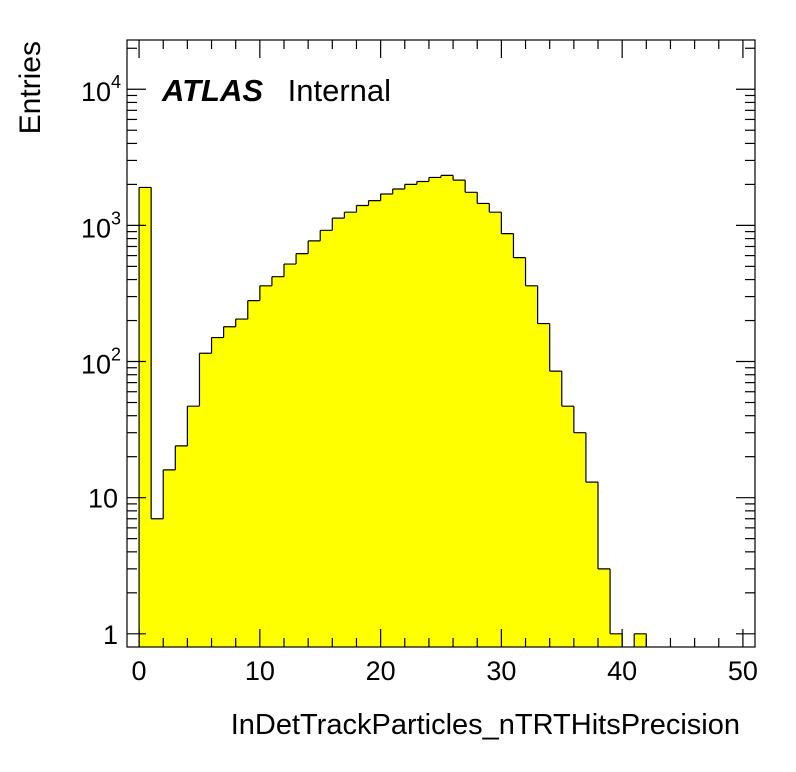  What do you see at coordinates (103, 499) in the screenshot?
I see `y-tick-label: 10` at bounding box center [103, 499].